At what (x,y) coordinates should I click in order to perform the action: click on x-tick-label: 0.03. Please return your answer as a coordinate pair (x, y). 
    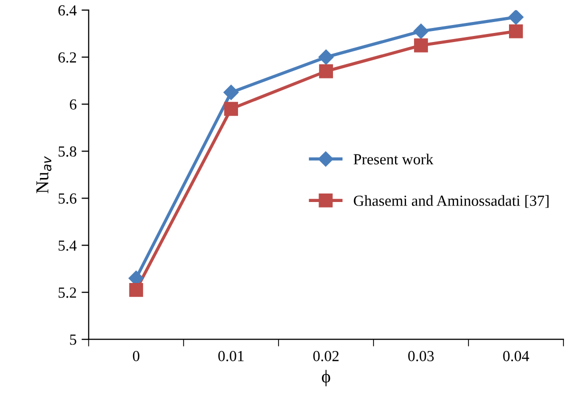
    Looking at the image, I should click on (421, 356).